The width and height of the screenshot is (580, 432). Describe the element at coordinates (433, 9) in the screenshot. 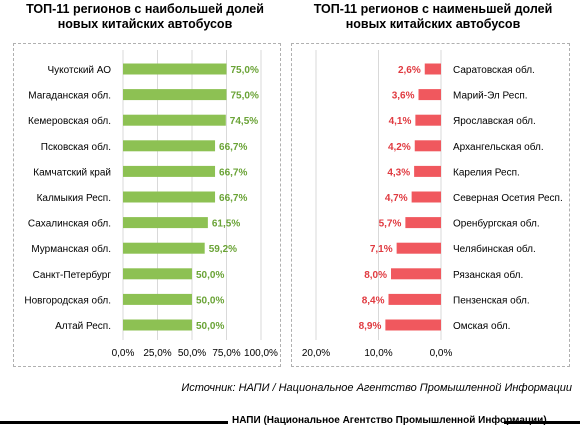

I see `right-chart-title-line-1: ТОП-11 регионов с наименьшей долей` at that location.